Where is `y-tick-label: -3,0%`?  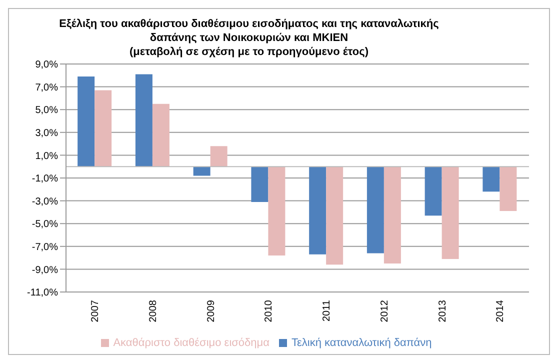
y-tick-label: -3,0% is located at coordinates (45, 202).